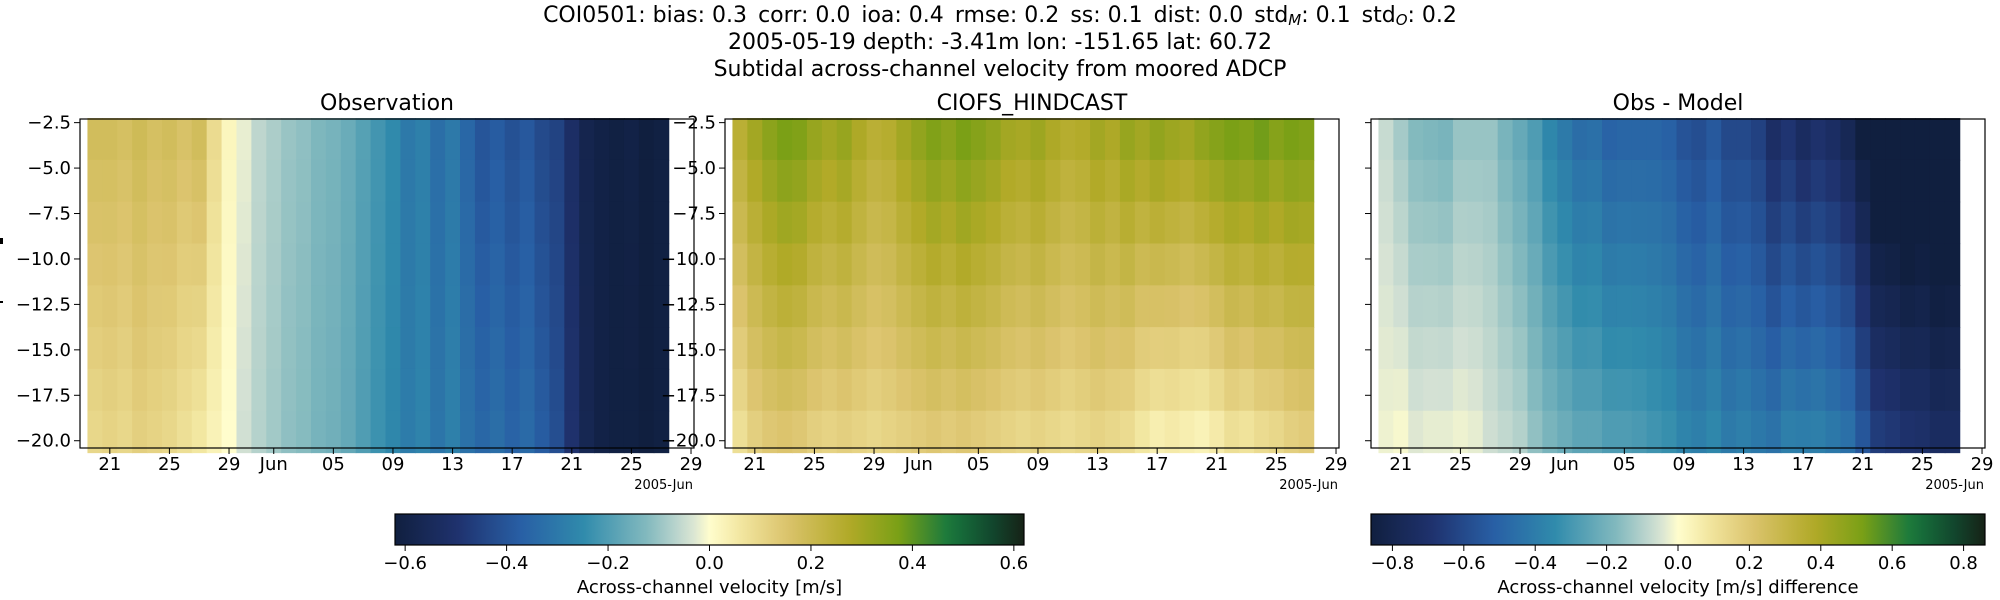 The height and width of the screenshot is (600, 2000). I want to click on x-tick-label: 29, so click(1520, 464).